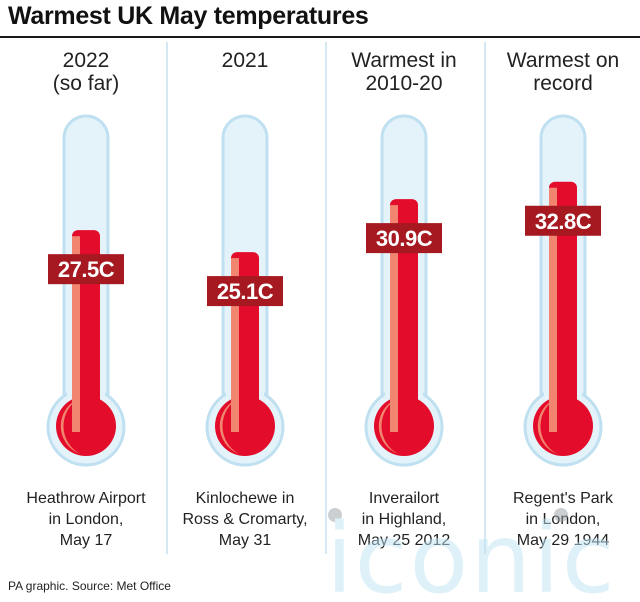 The width and height of the screenshot is (640, 602). What do you see at coordinates (188, 16) in the screenshot?
I see `chart-title: Warmest UK May temperatures` at bounding box center [188, 16].